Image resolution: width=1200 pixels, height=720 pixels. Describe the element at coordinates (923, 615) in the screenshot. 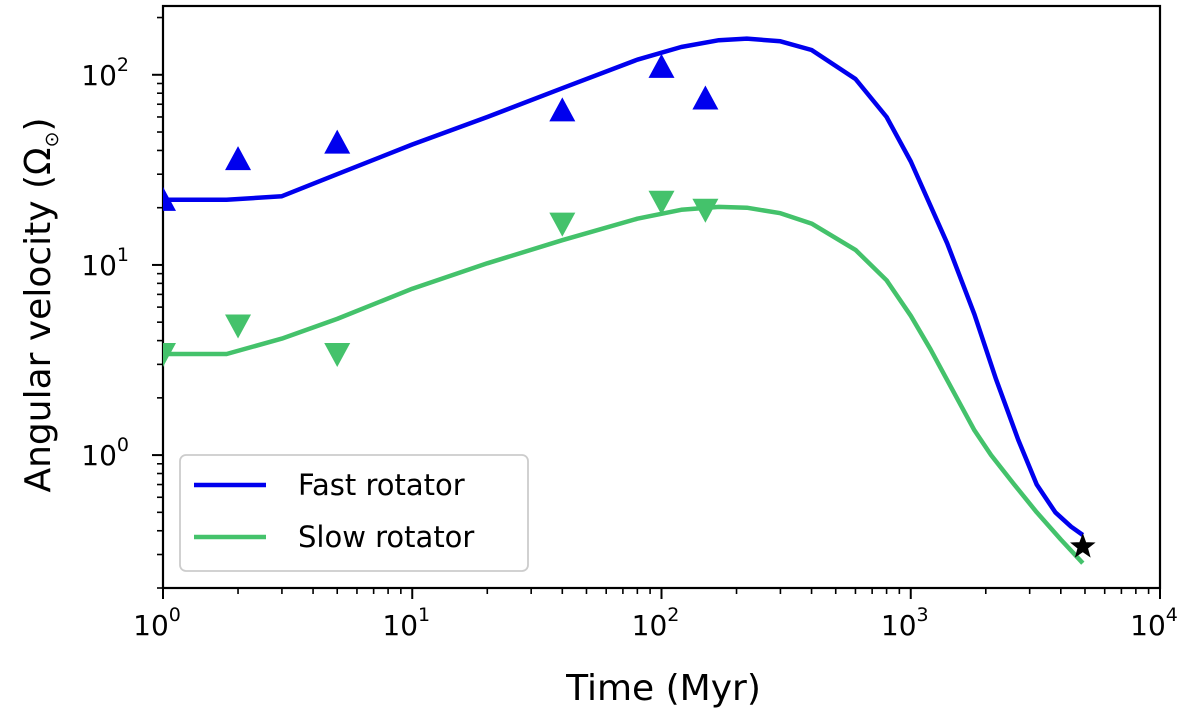

I see `x-tick-label-exp: 3` at that location.